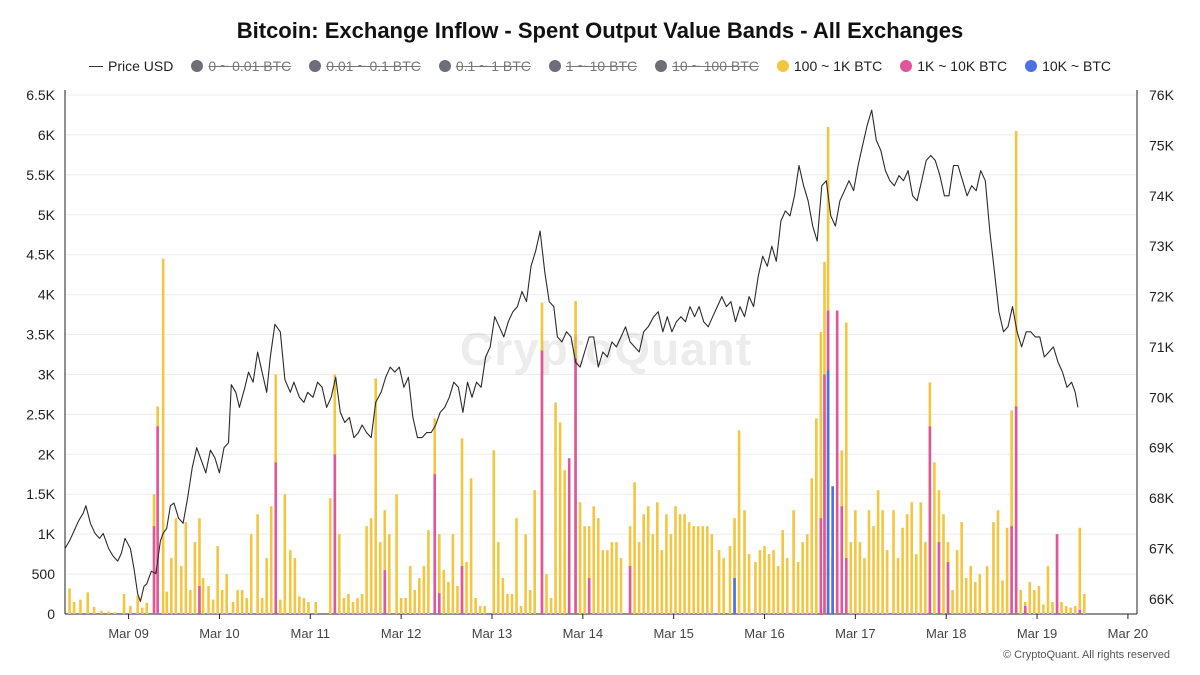  Describe the element at coordinates (40, 175) in the screenshot. I see `left-tick-label: 5.5K` at that location.